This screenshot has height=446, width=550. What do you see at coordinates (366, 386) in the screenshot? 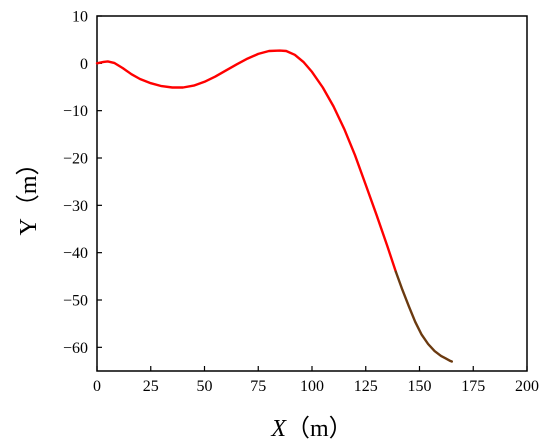
I see `x-tick-label: 125` at bounding box center [366, 386].